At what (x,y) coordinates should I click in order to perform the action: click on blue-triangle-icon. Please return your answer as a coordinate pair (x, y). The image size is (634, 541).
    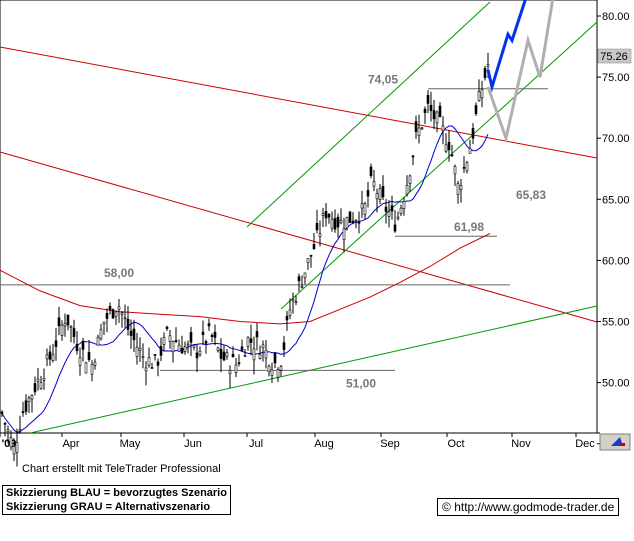
    Looking at the image, I should click on (615, 442).